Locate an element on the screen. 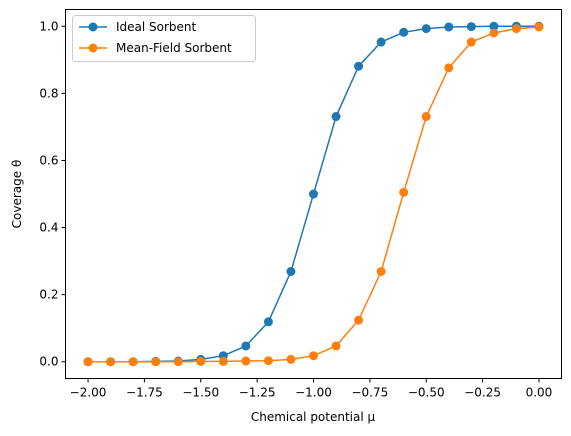 This screenshot has height=436, width=571. y-tick-label: 0.0 is located at coordinates (48, 362).